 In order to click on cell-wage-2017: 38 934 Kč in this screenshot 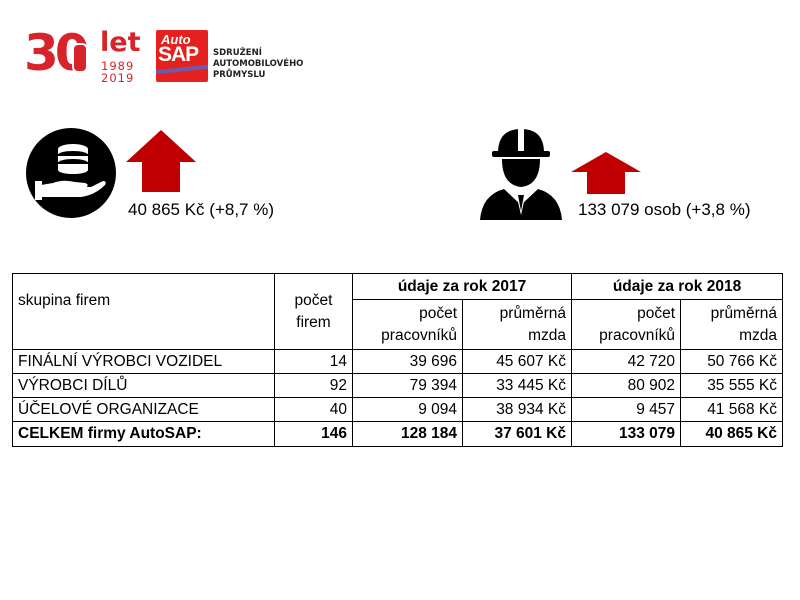, I will do `click(517, 409)`.